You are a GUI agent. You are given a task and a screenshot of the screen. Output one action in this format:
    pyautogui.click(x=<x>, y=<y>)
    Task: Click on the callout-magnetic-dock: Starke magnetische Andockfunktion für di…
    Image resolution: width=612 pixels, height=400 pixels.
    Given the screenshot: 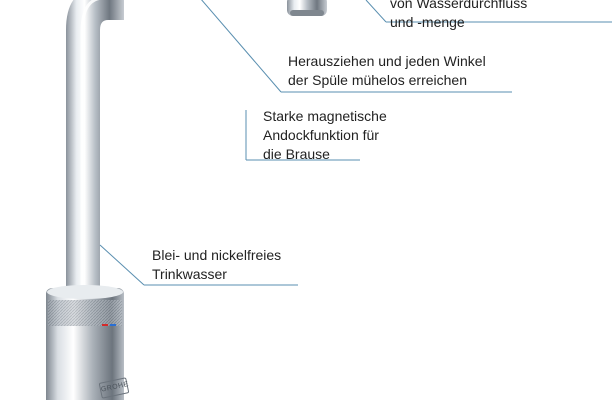 What is the action you would take?
    pyautogui.click(x=325, y=135)
    